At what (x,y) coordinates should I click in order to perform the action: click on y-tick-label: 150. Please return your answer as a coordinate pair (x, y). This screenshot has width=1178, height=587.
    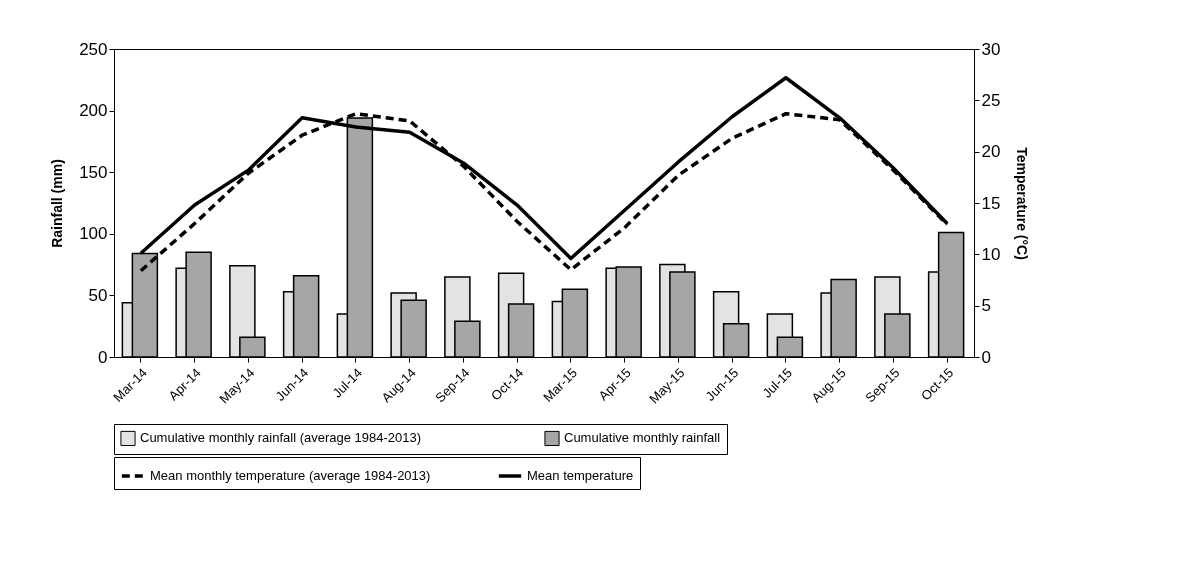
    Looking at the image, I should click on (93, 172).